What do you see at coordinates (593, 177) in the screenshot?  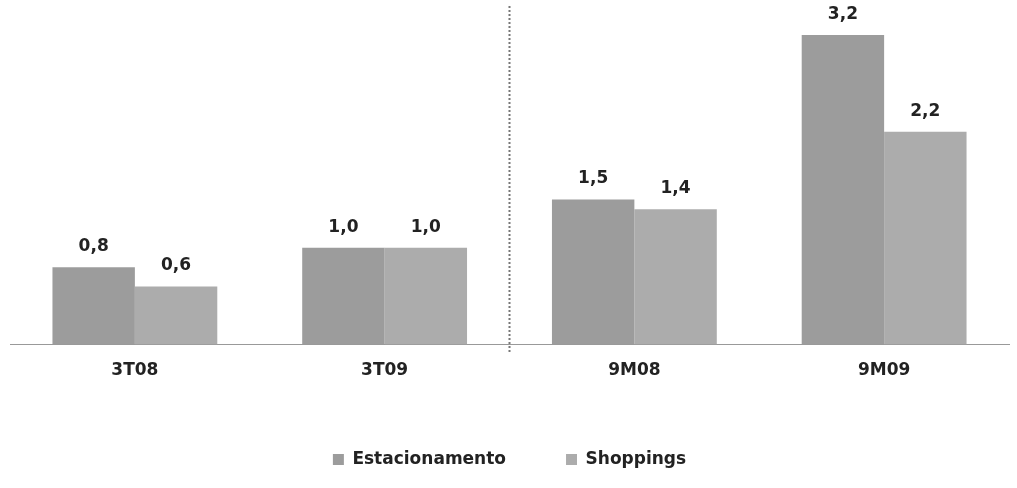 I see `data-label: 1,5` at bounding box center [593, 177].